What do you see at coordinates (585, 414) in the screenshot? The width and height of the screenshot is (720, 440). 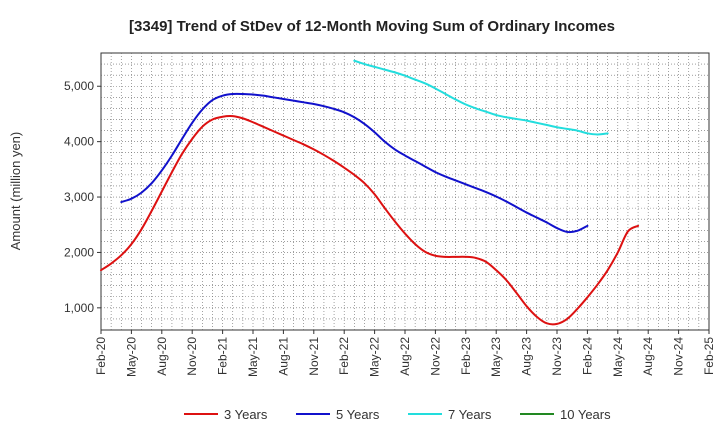 I see `legend-label-10-years: 10 Years` at bounding box center [585, 414].